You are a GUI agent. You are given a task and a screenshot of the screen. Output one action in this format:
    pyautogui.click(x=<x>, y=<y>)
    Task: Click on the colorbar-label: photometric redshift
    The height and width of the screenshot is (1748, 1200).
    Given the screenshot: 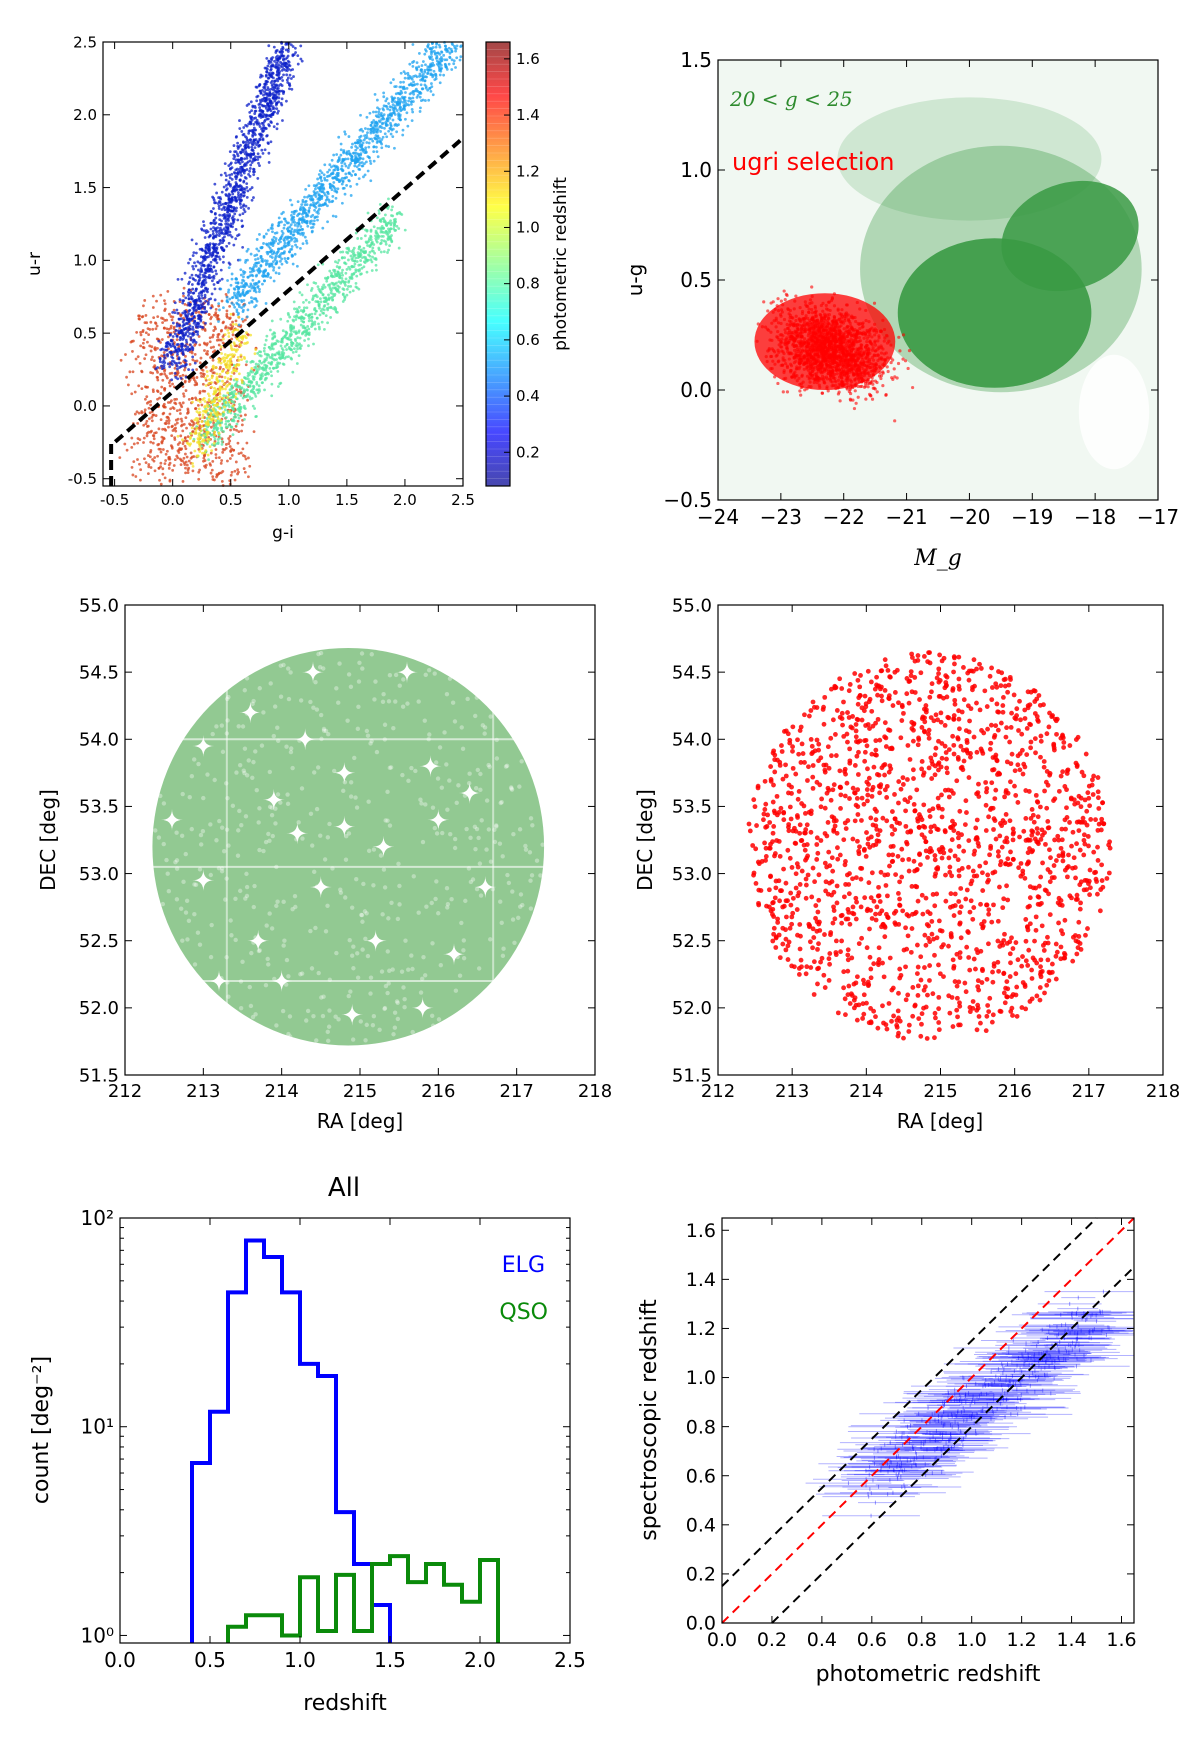 What is the action you would take?
    pyautogui.click(x=561, y=264)
    